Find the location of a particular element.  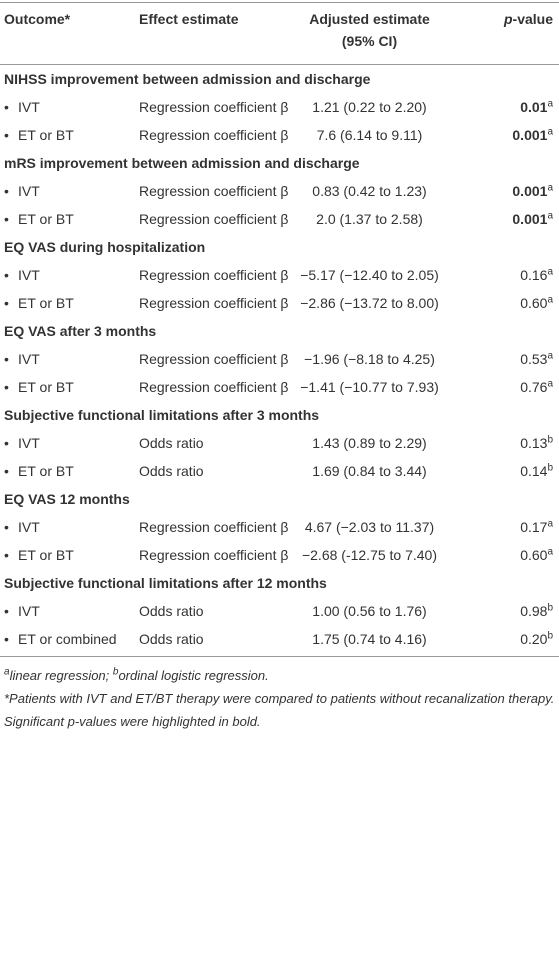

estimate-cell: 1.69 (0.84 to 3.44) is located at coordinates (369, 471).